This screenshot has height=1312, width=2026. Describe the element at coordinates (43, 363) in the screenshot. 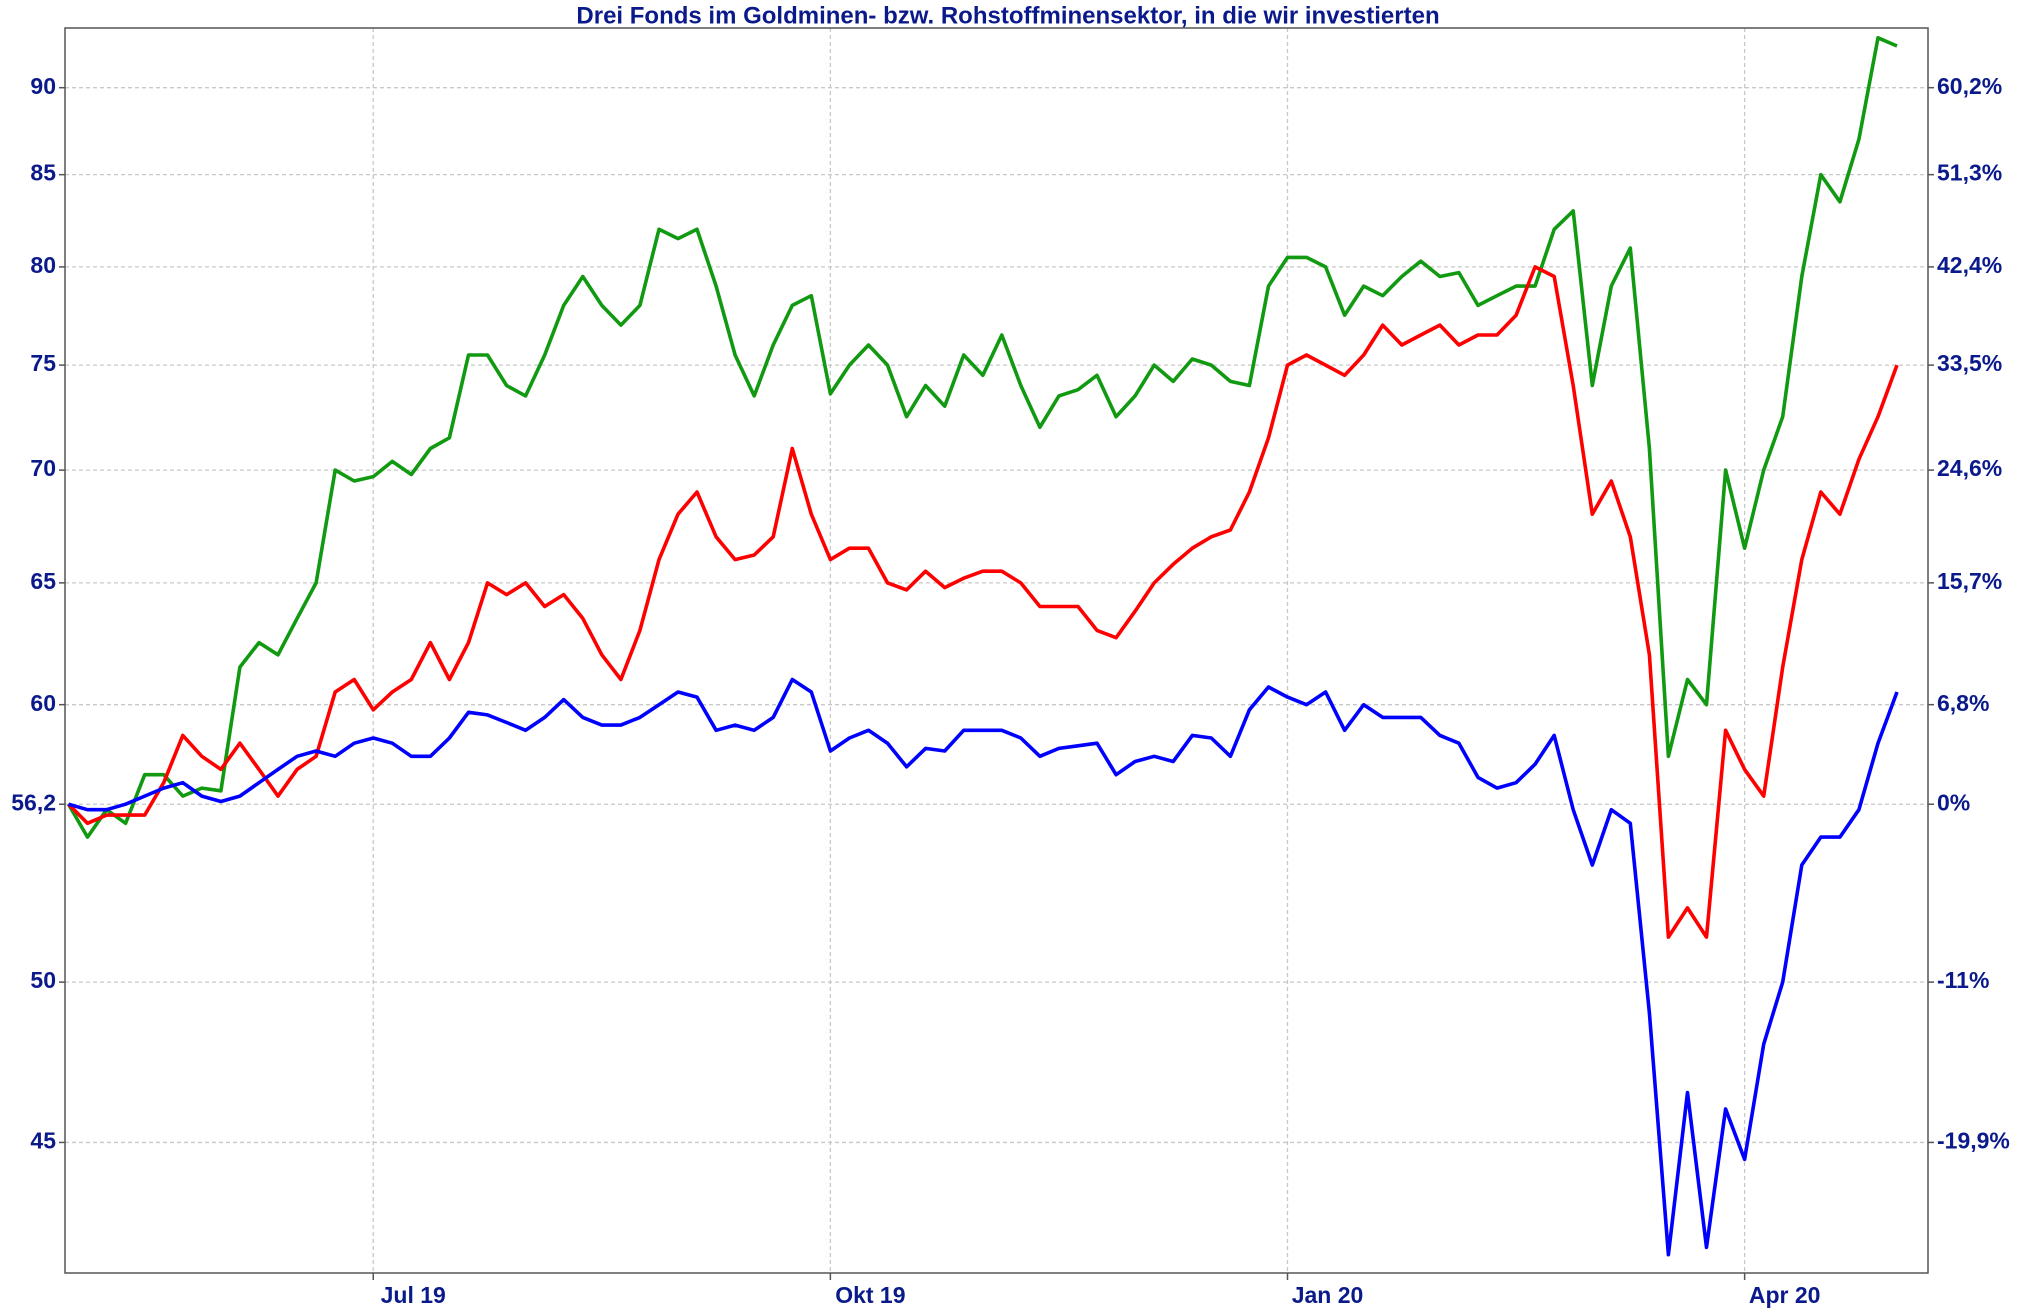

I see `y-tick-label: 75` at that location.